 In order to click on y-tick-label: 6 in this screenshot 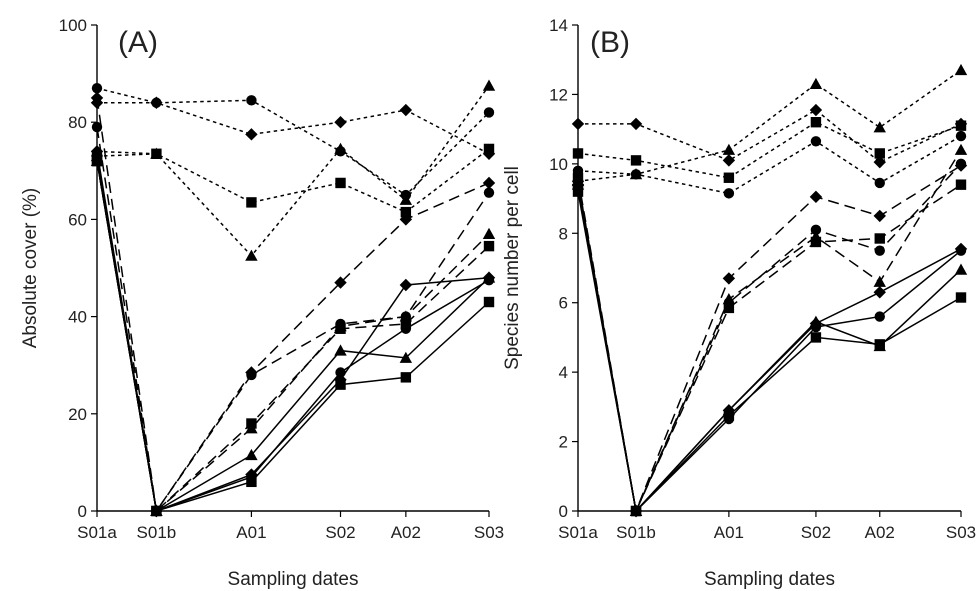, I will do `click(563, 303)`.